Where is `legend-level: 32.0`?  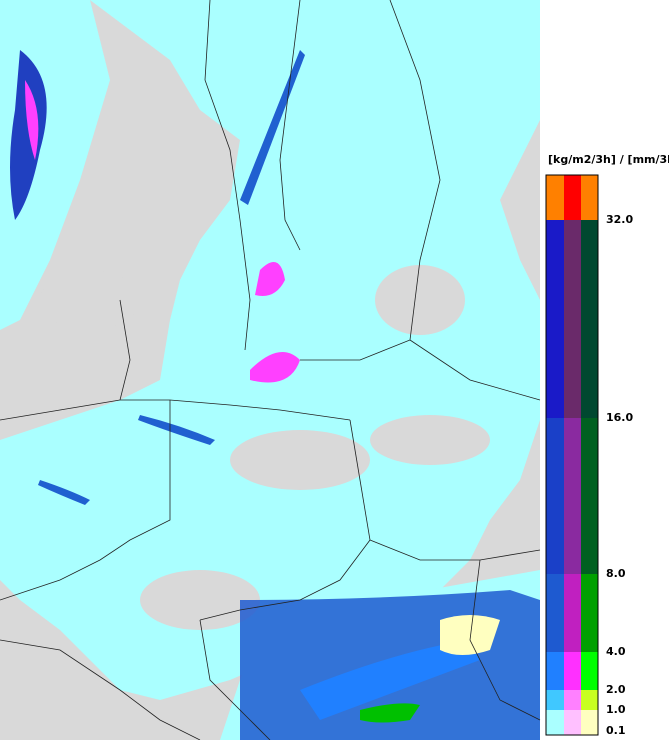 legend-level: 32.0 is located at coordinates (619, 219).